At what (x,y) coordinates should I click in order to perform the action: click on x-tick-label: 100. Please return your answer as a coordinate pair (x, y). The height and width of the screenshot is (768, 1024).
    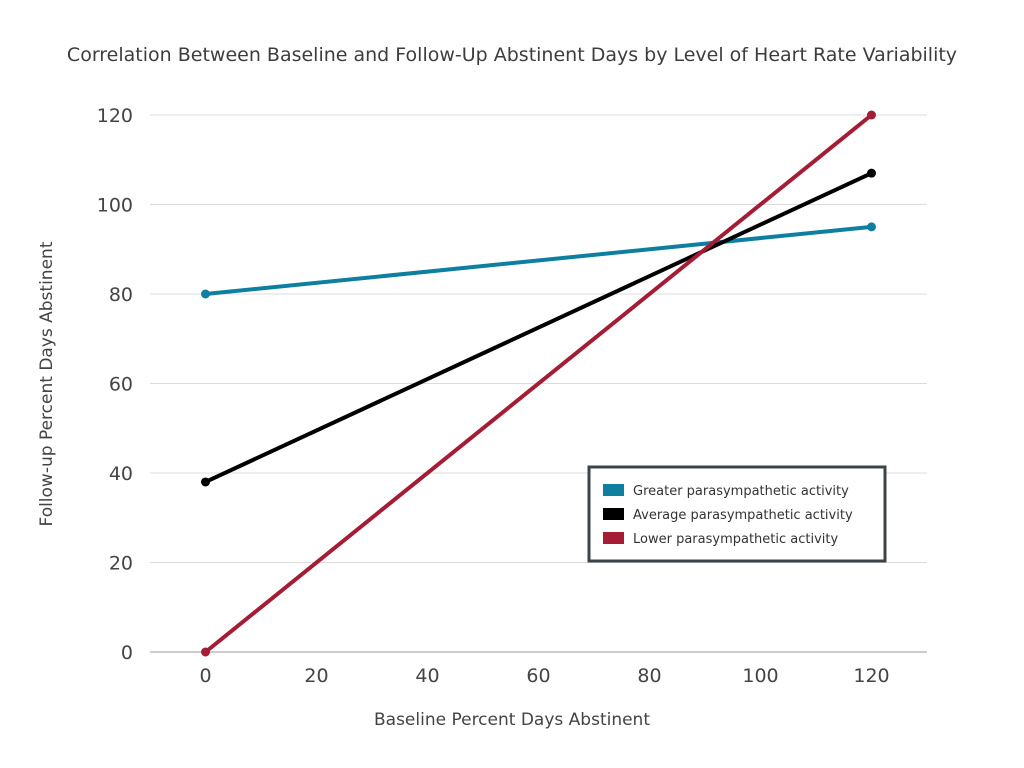
    Looking at the image, I should click on (760, 676).